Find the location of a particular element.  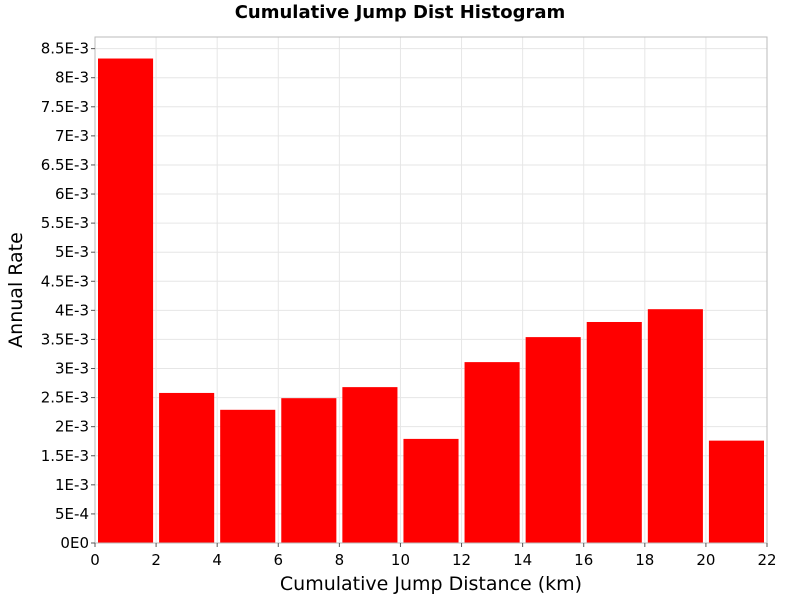

y-tick-label: 5E-3 is located at coordinates (72, 252).